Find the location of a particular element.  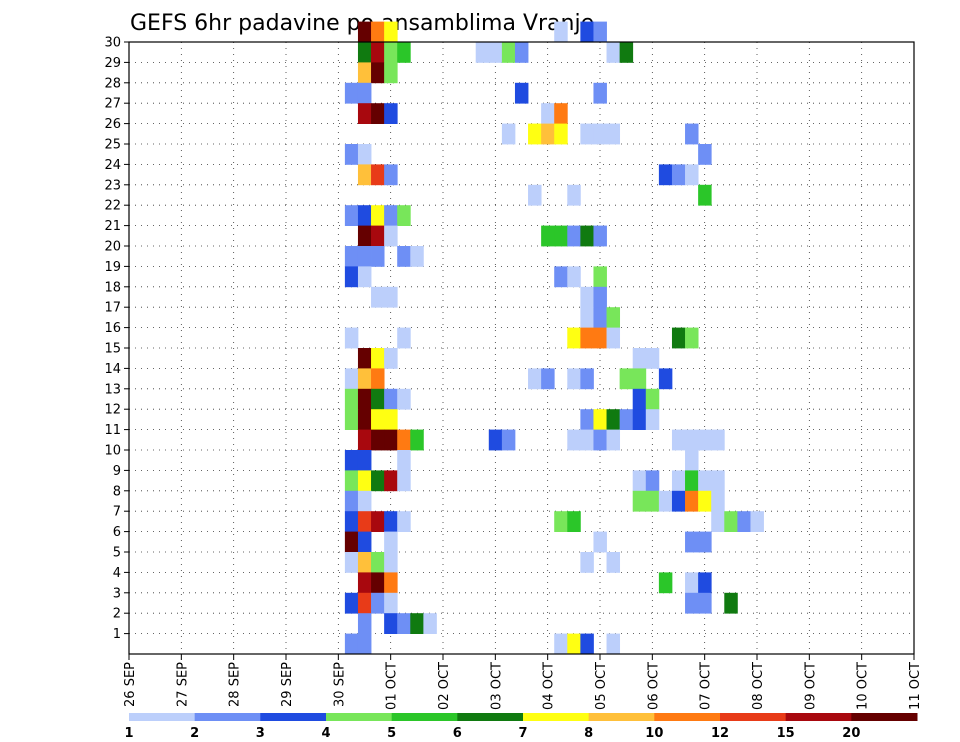

y-tick-label: 29 is located at coordinates (112, 63).